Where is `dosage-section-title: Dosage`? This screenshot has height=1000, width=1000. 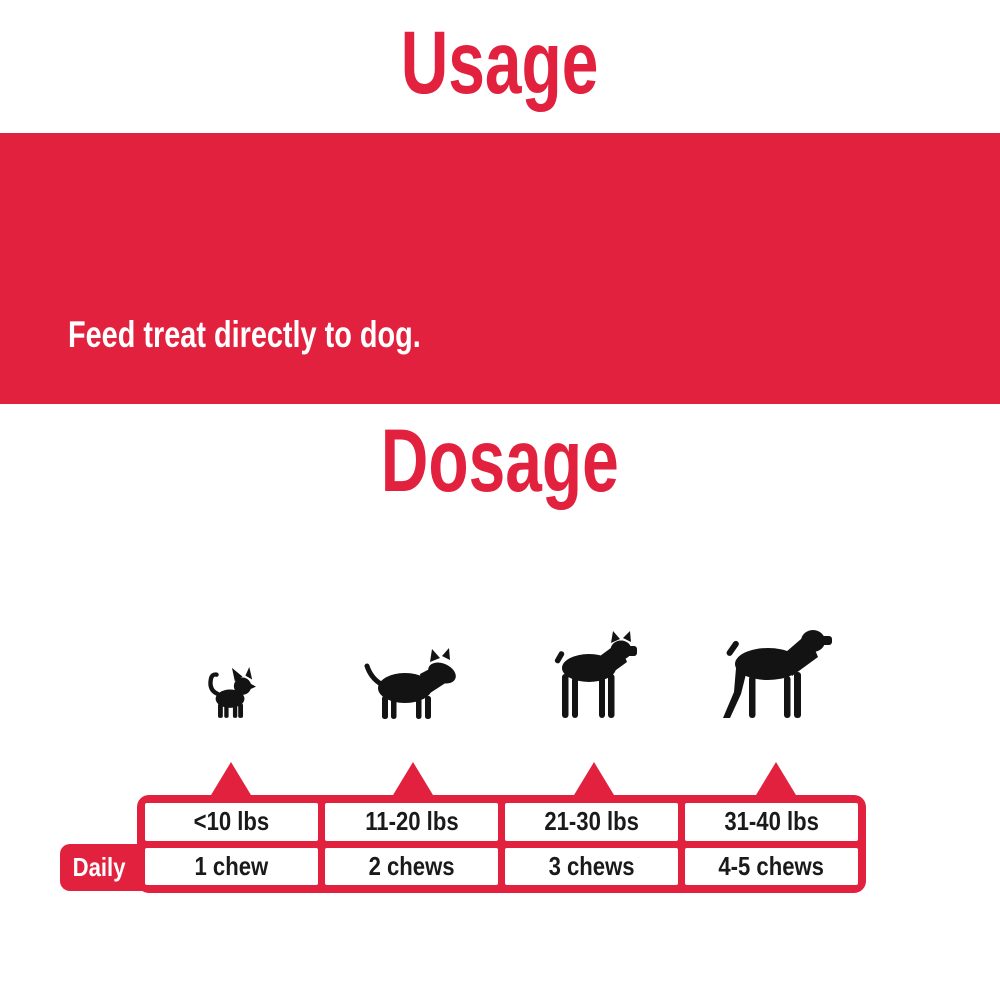 dosage-section-title: Dosage is located at coordinates (500, 460).